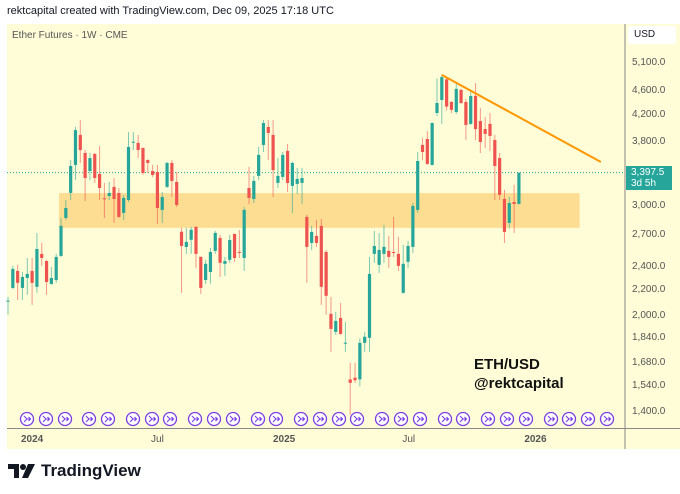 The width and height of the screenshot is (680, 494). Describe the element at coordinates (649, 206) in the screenshot. I see `price-tick-label: 3,000.0` at that location.